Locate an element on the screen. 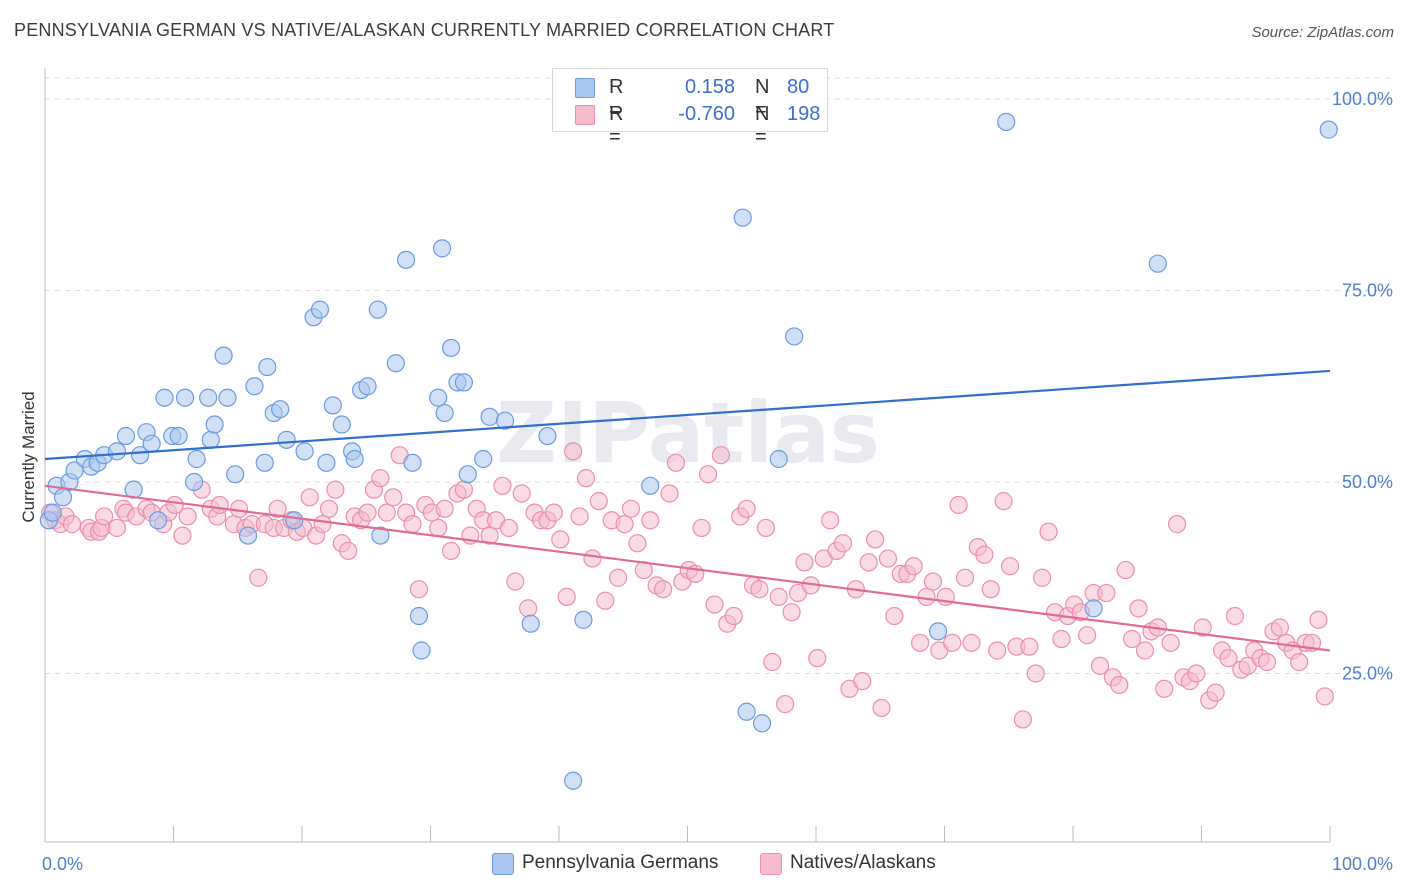 The width and height of the screenshot is (1406, 892). series-legend: Pennsylvania Germans Natives/Alaskans is located at coordinates (703, 865).